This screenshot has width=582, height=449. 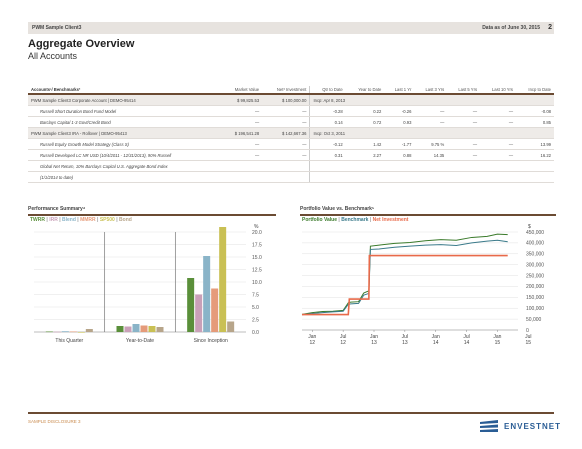 What do you see at coordinates (436, 337) in the screenshot?
I see `x-tick-label: Jan` at bounding box center [436, 337].